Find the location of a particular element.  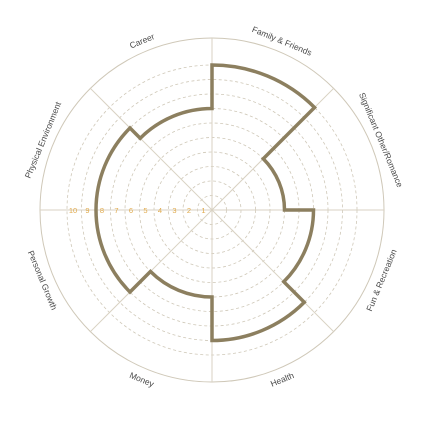

category-label: Physical Environment is located at coordinates (43, 140).